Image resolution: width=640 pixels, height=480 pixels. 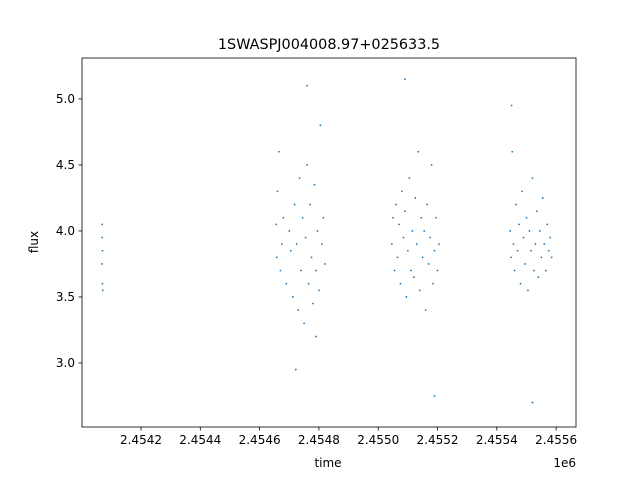 What do you see at coordinates (564, 463) in the screenshot?
I see `x-offset-label: 1e6` at bounding box center [564, 463].